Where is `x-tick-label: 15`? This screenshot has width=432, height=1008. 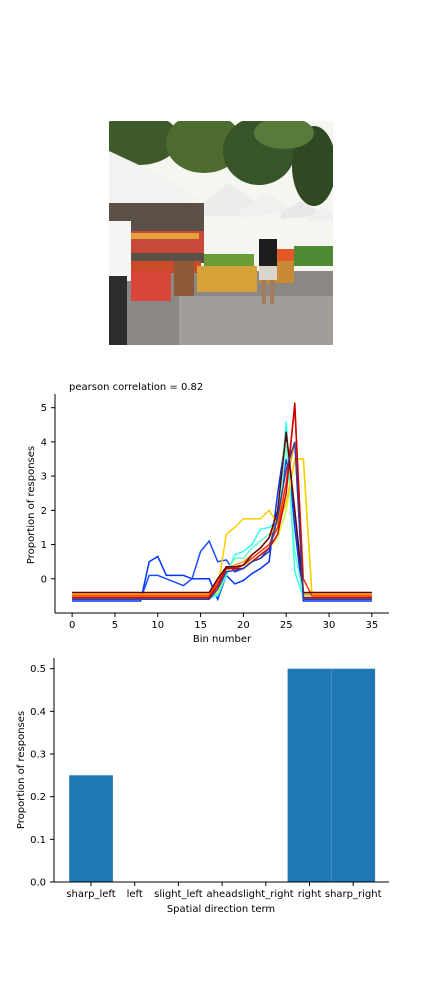
x-tick-label: 15 is located at coordinates (200, 625).